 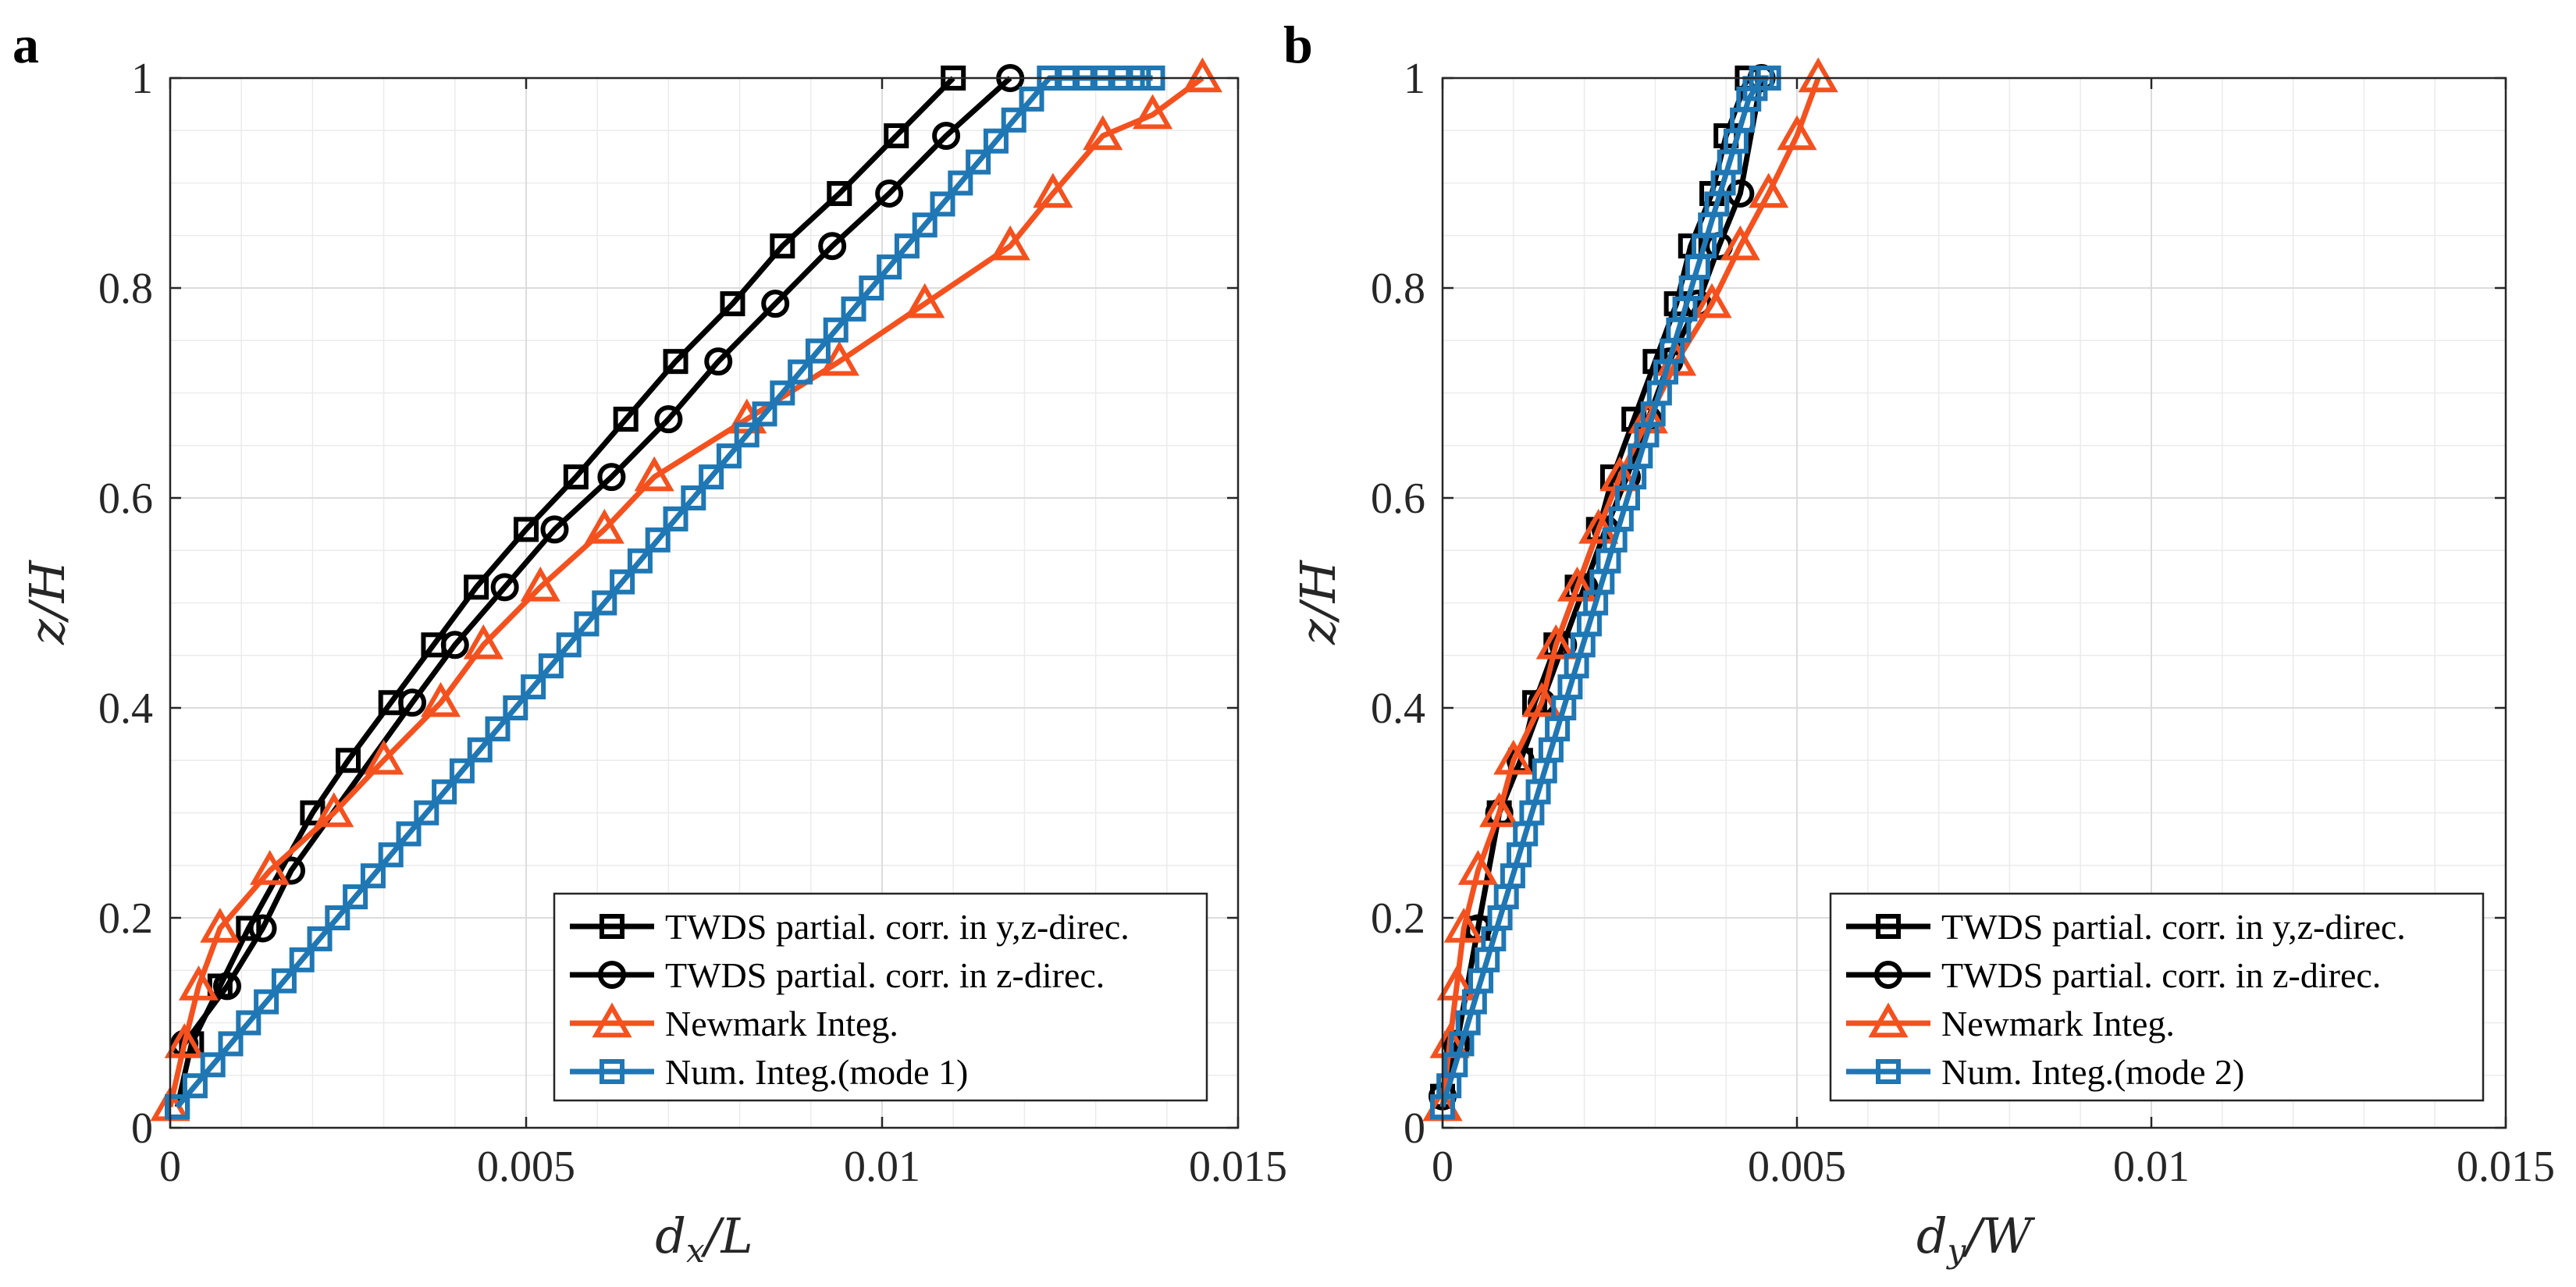 I want to click on legend-entry-2: TWDS partial. corr. in z-direc., so click(x=838, y=975).